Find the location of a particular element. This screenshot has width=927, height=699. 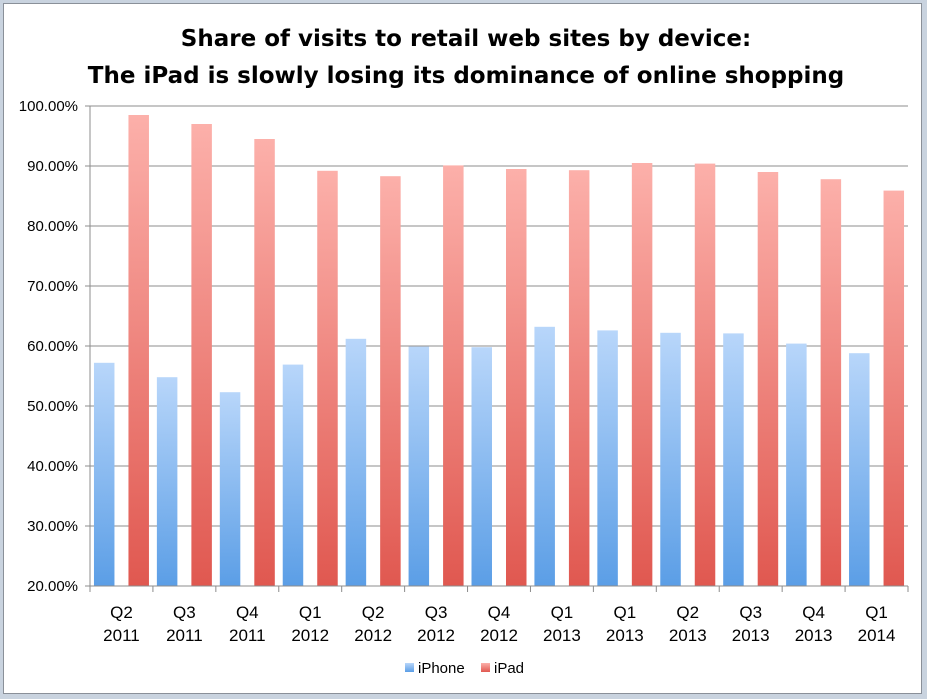

y-tick-label: 80.00% is located at coordinates (52, 226).